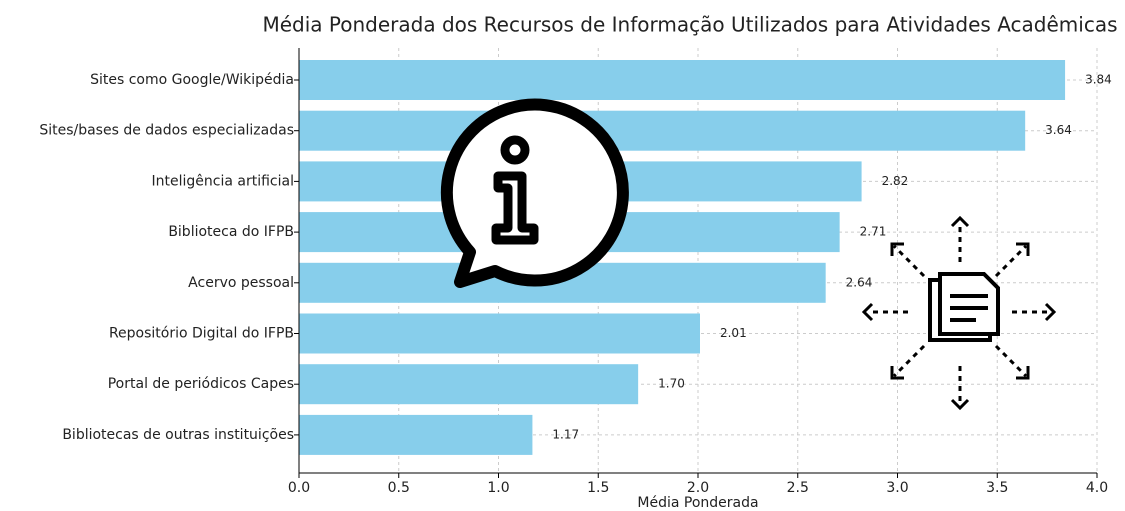  What do you see at coordinates (598, 488) in the screenshot?
I see `x-tick-label: 1.5` at bounding box center [598, 488].